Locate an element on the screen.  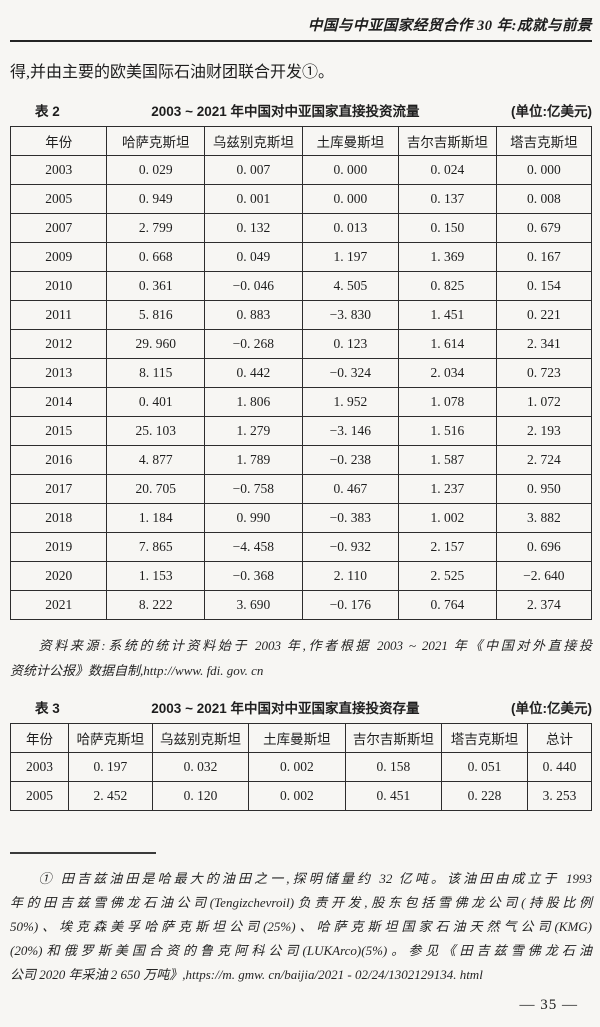
table-cell: −0. 238 is located at coordinates (350, 460).